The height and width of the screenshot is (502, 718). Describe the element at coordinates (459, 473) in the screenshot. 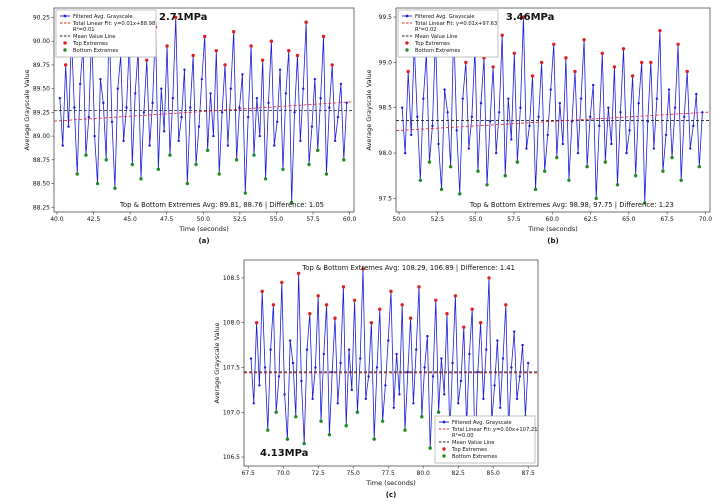

I see `x-tick-label: 82.5` at that location.